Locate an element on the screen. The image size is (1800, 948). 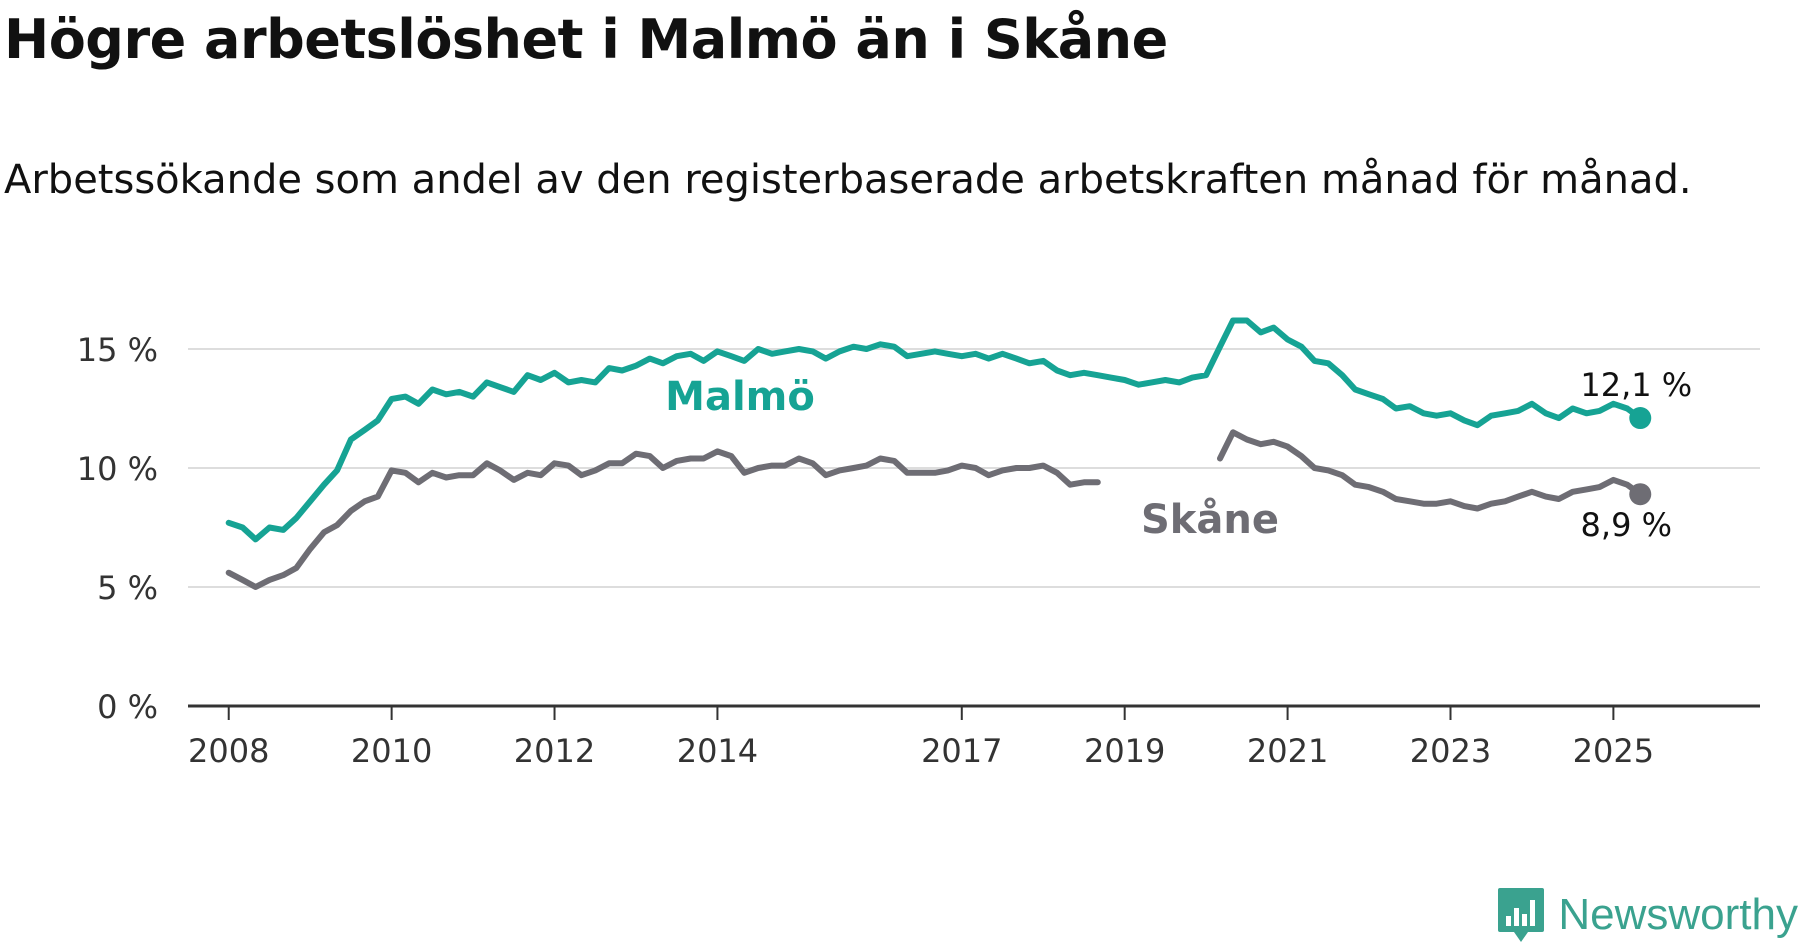
series-label-skane: Skåne is located at coordinates (1210, 519).